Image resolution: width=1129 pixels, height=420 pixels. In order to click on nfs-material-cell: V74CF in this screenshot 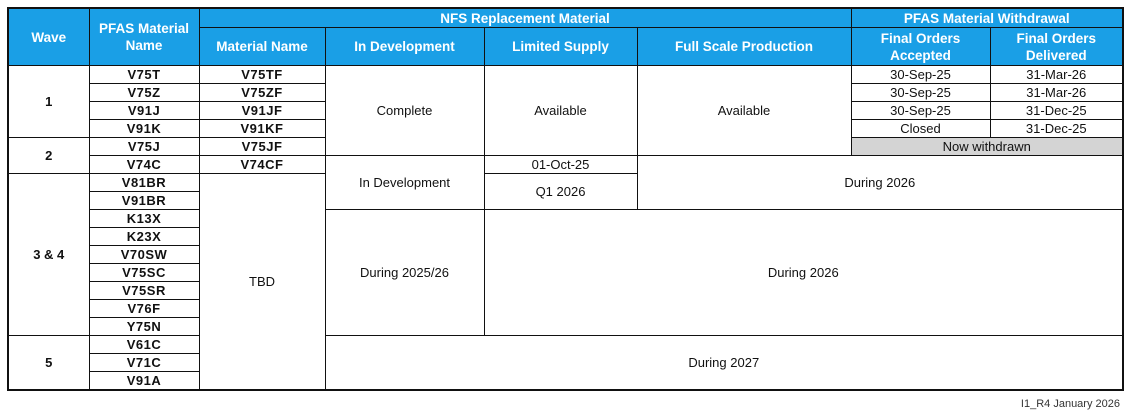, I will do `click(262, 164)`.